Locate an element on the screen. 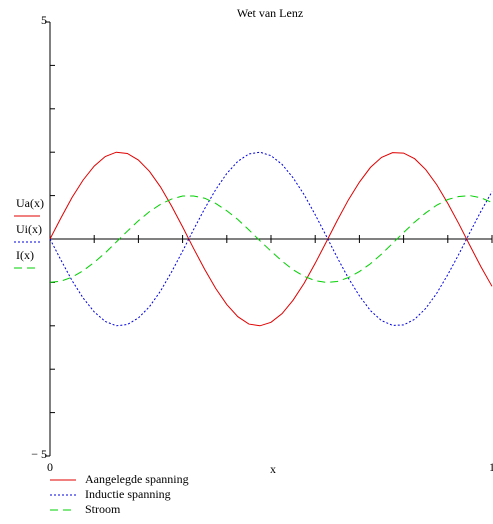 This screenshot has width=493, height=524. y-tick-label: 5 is located at coordinates (44, 20).